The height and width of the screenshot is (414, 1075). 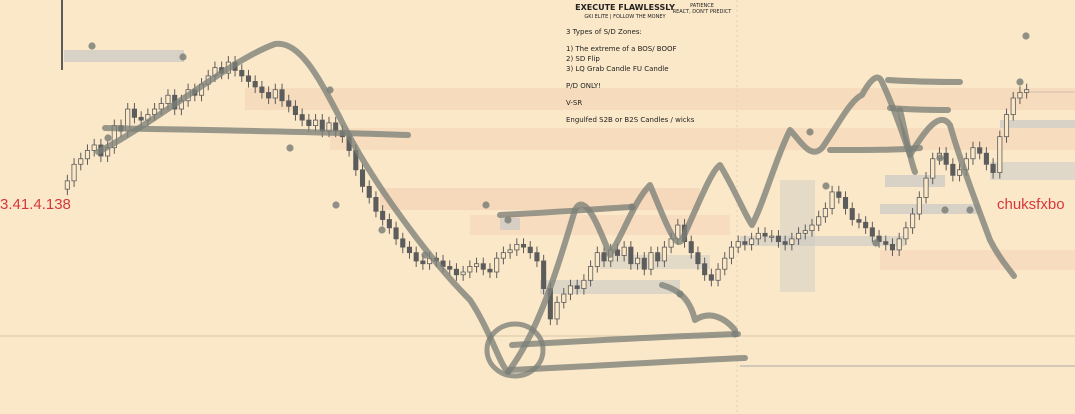 I want to click on note-line: 3) LQ Grab Candle FU Candle, so click(x=617, y=69).